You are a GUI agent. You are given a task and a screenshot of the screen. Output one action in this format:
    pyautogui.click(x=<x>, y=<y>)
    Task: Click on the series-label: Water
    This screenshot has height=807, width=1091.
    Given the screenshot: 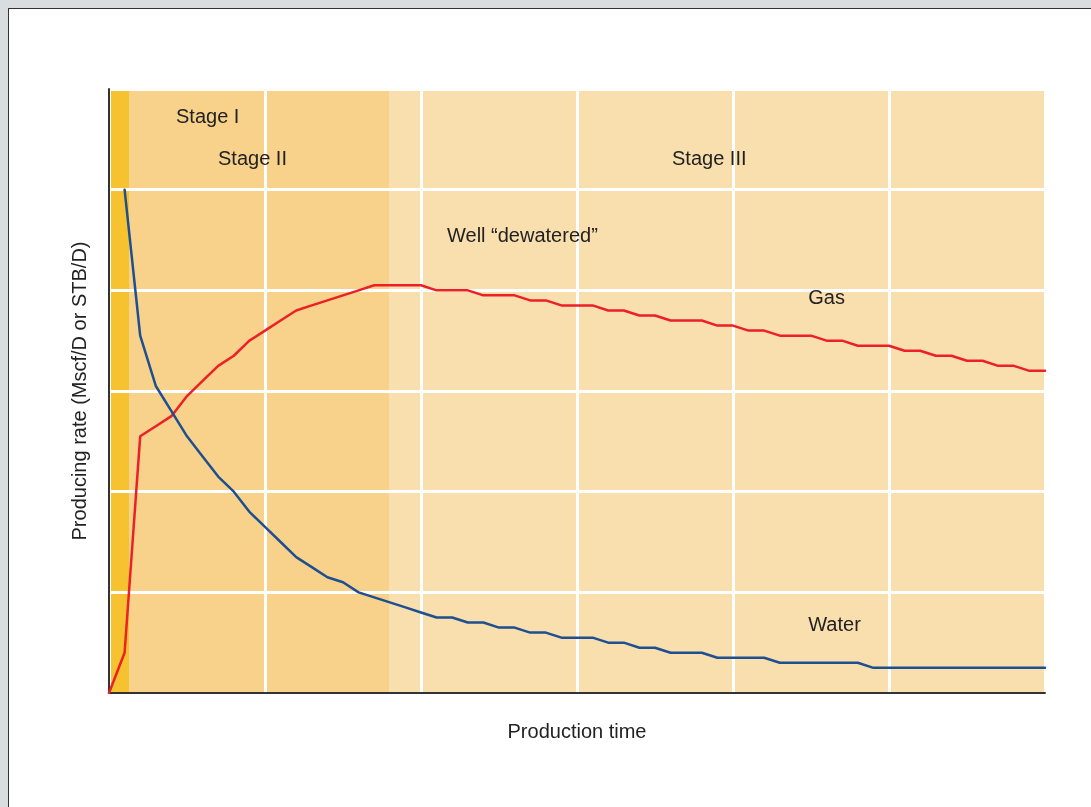 What is the action you would take?
    pyautogui.click(x=835, y=623)
    